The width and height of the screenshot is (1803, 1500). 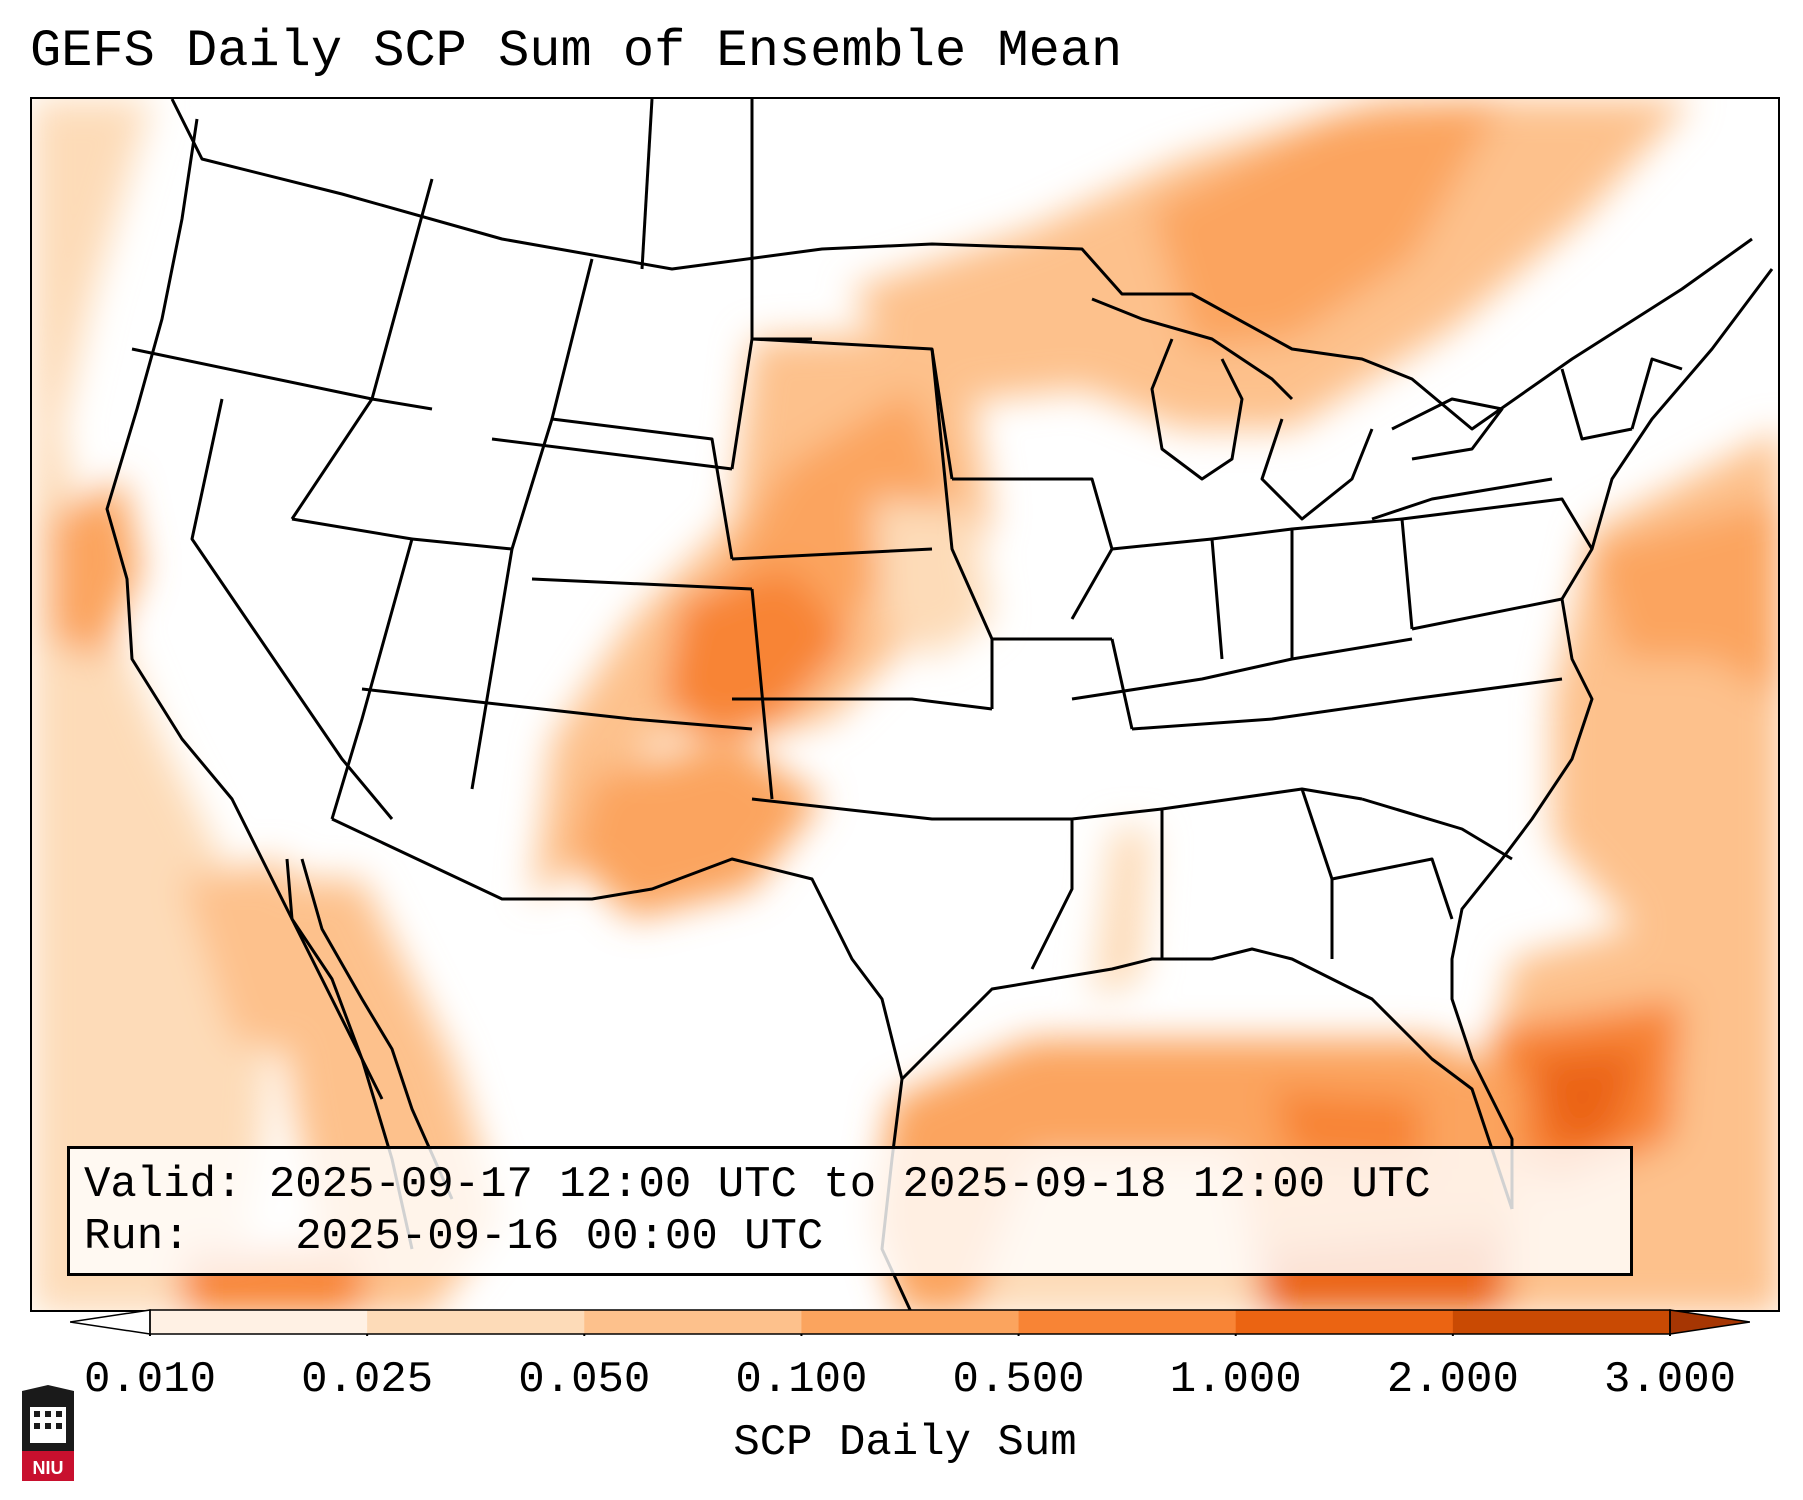 I want to click on colorbar-tick-label: 0.050, so click(x=584, y=1380).